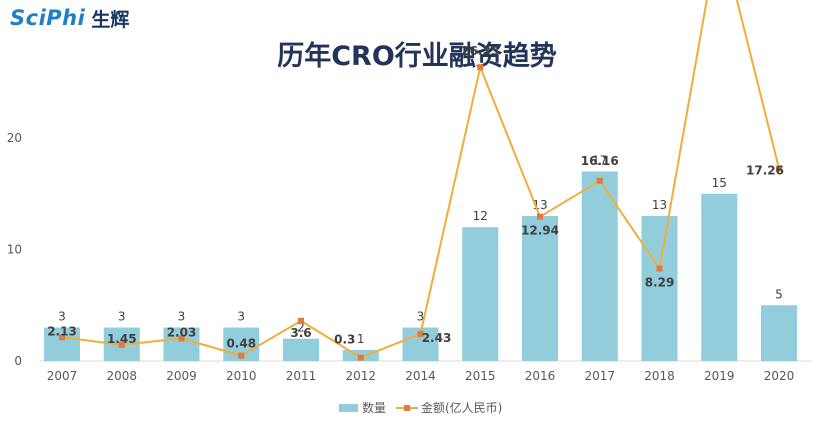  What do you see at coordinates (18, 361) in the screenshot?
I see `y-tick-label: 0` at bounding box center [18, 361].